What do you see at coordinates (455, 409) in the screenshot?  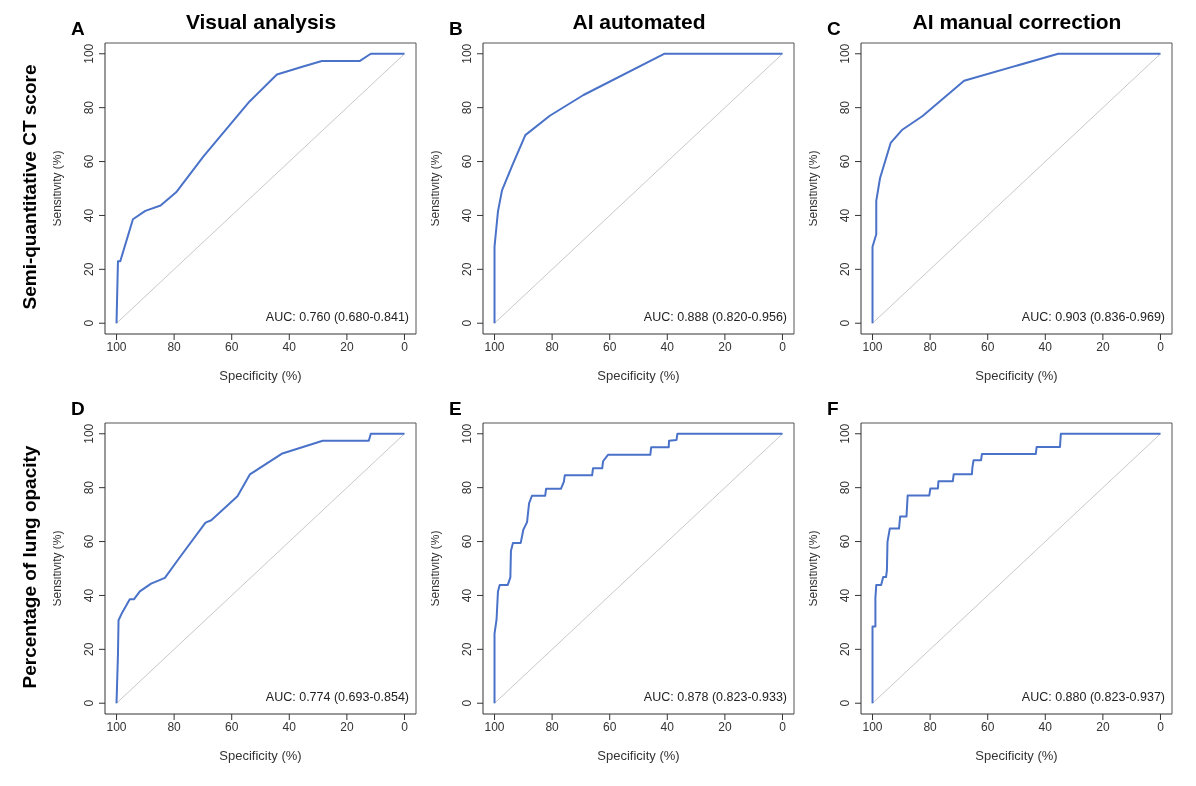 I see `text: E` at bounding box center [455, 409].